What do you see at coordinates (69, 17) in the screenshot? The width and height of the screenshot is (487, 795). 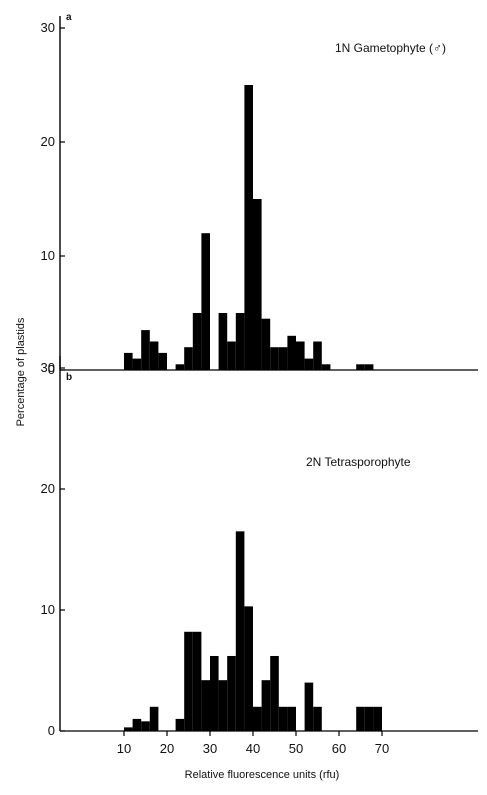 I see `panel-a-letter: a` at bounding box center [69, 17].